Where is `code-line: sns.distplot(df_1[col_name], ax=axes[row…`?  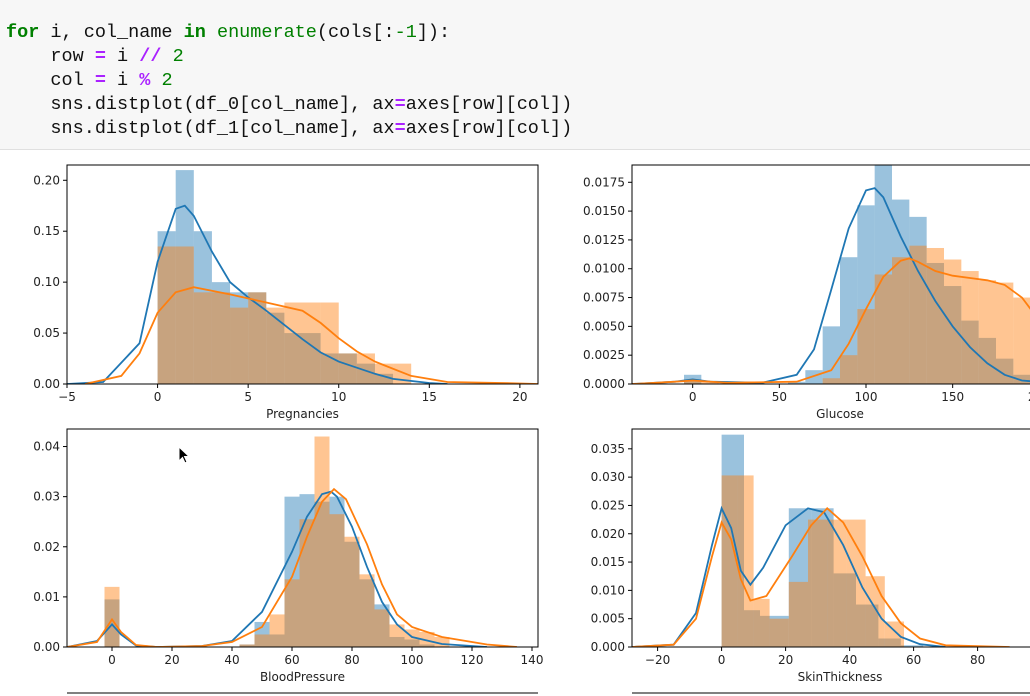 code-line: sns.distplot(df_1[col_name], ax=axes[row… is located at coordinates (289, 128).